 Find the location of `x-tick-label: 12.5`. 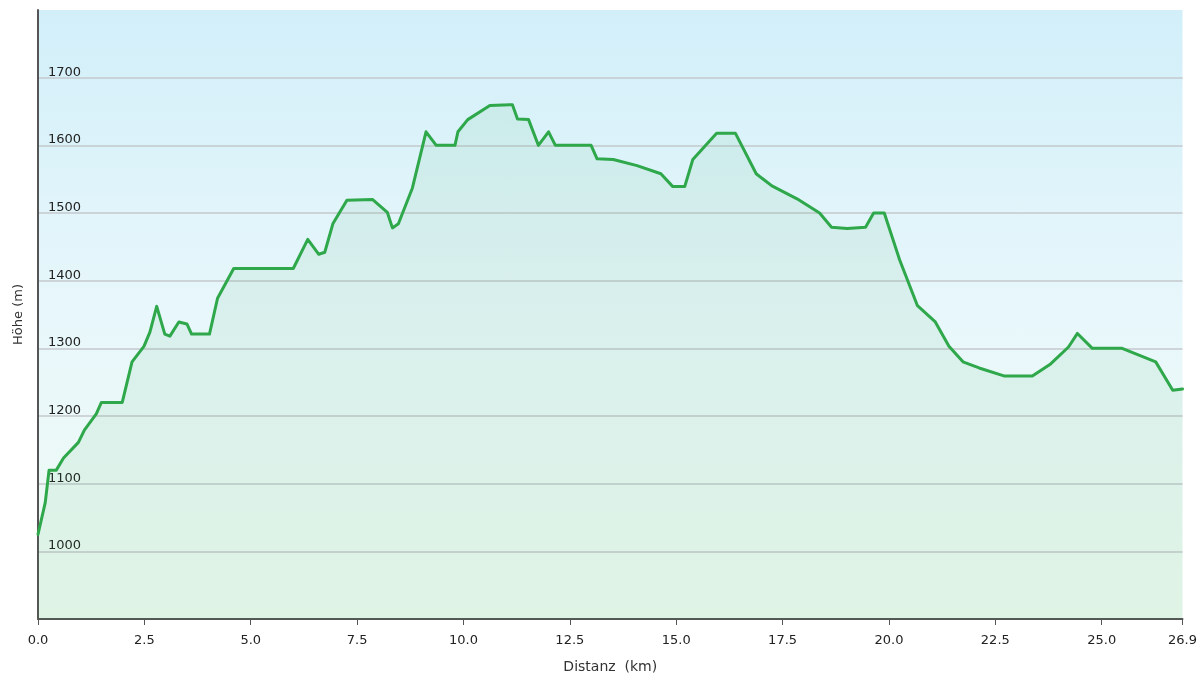

x-tick-label: 12.5 is located at coordinates (570, 639).